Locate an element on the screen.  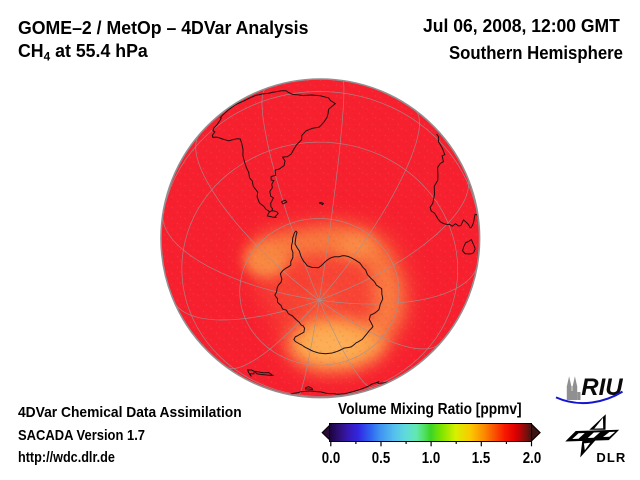
svg-text: DLR is located at coordinates (611, 457).